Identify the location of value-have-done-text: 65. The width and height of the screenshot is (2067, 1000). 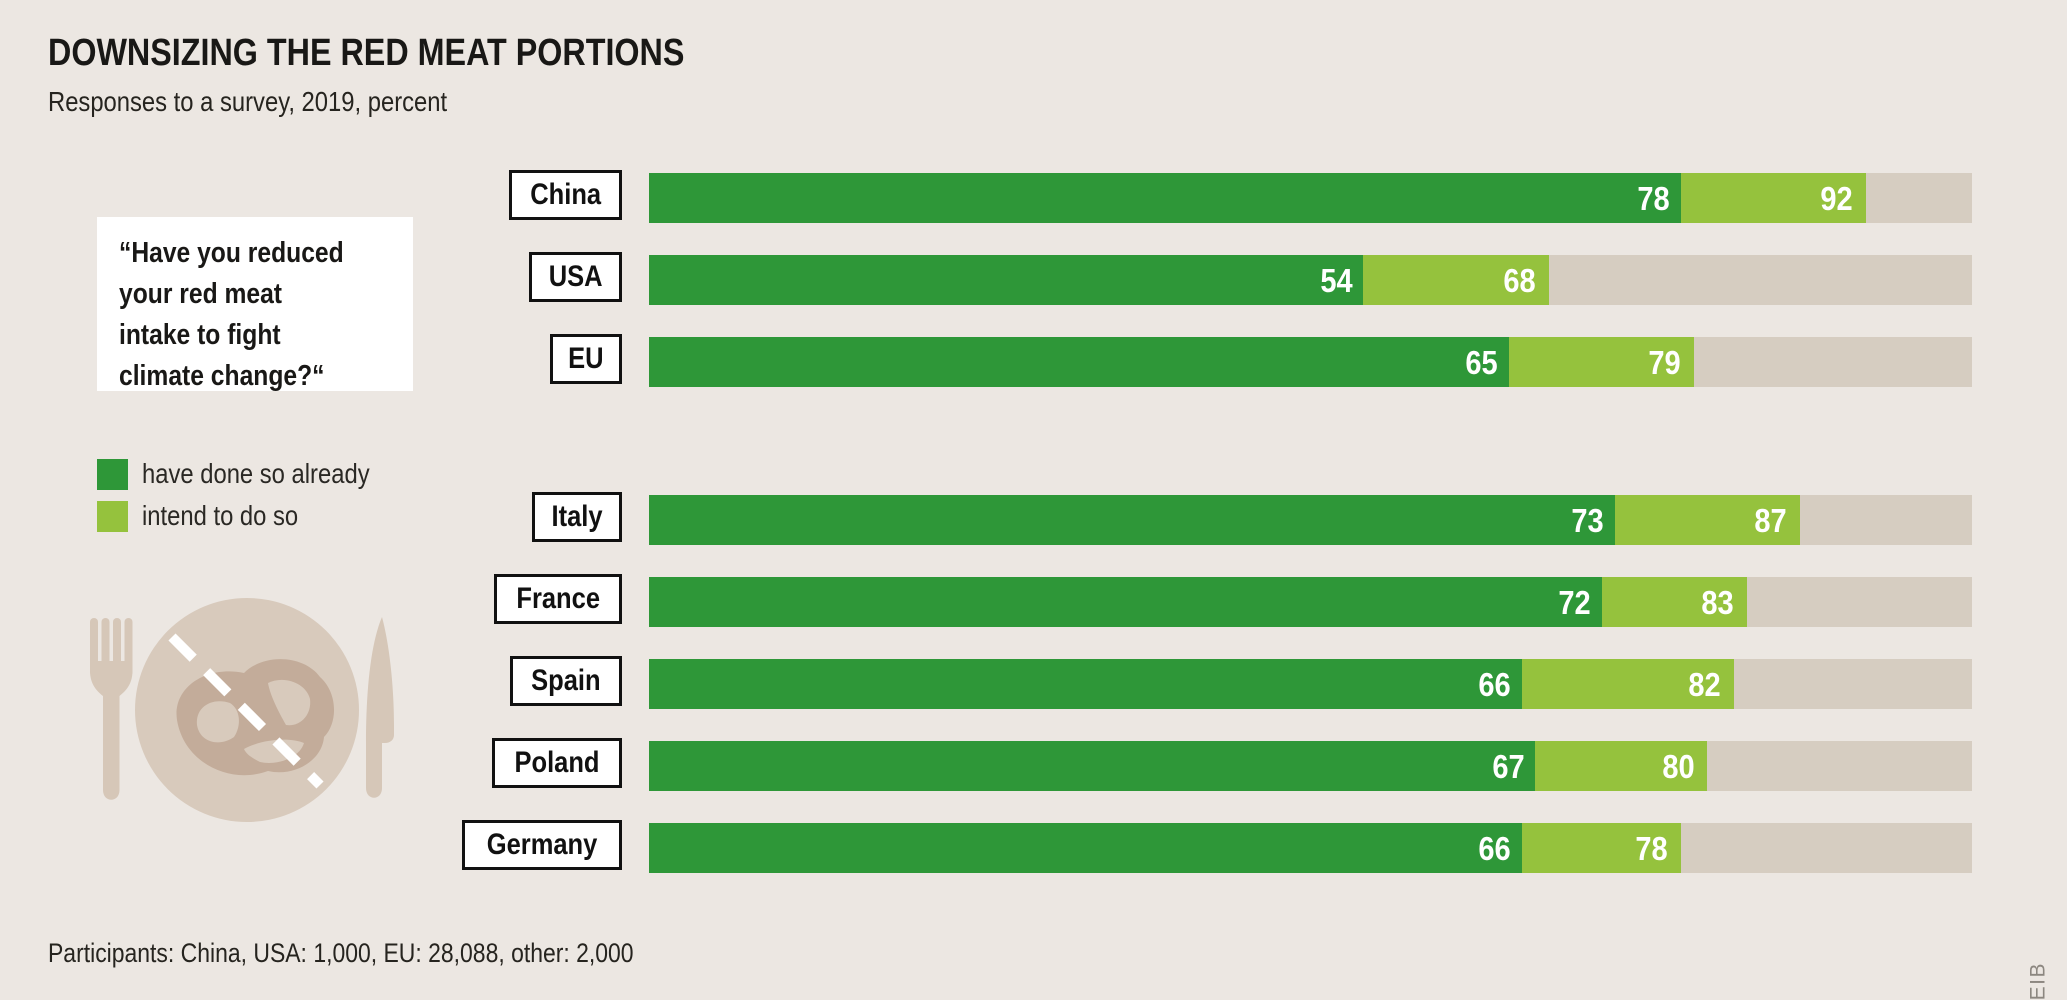
(1481, 362).